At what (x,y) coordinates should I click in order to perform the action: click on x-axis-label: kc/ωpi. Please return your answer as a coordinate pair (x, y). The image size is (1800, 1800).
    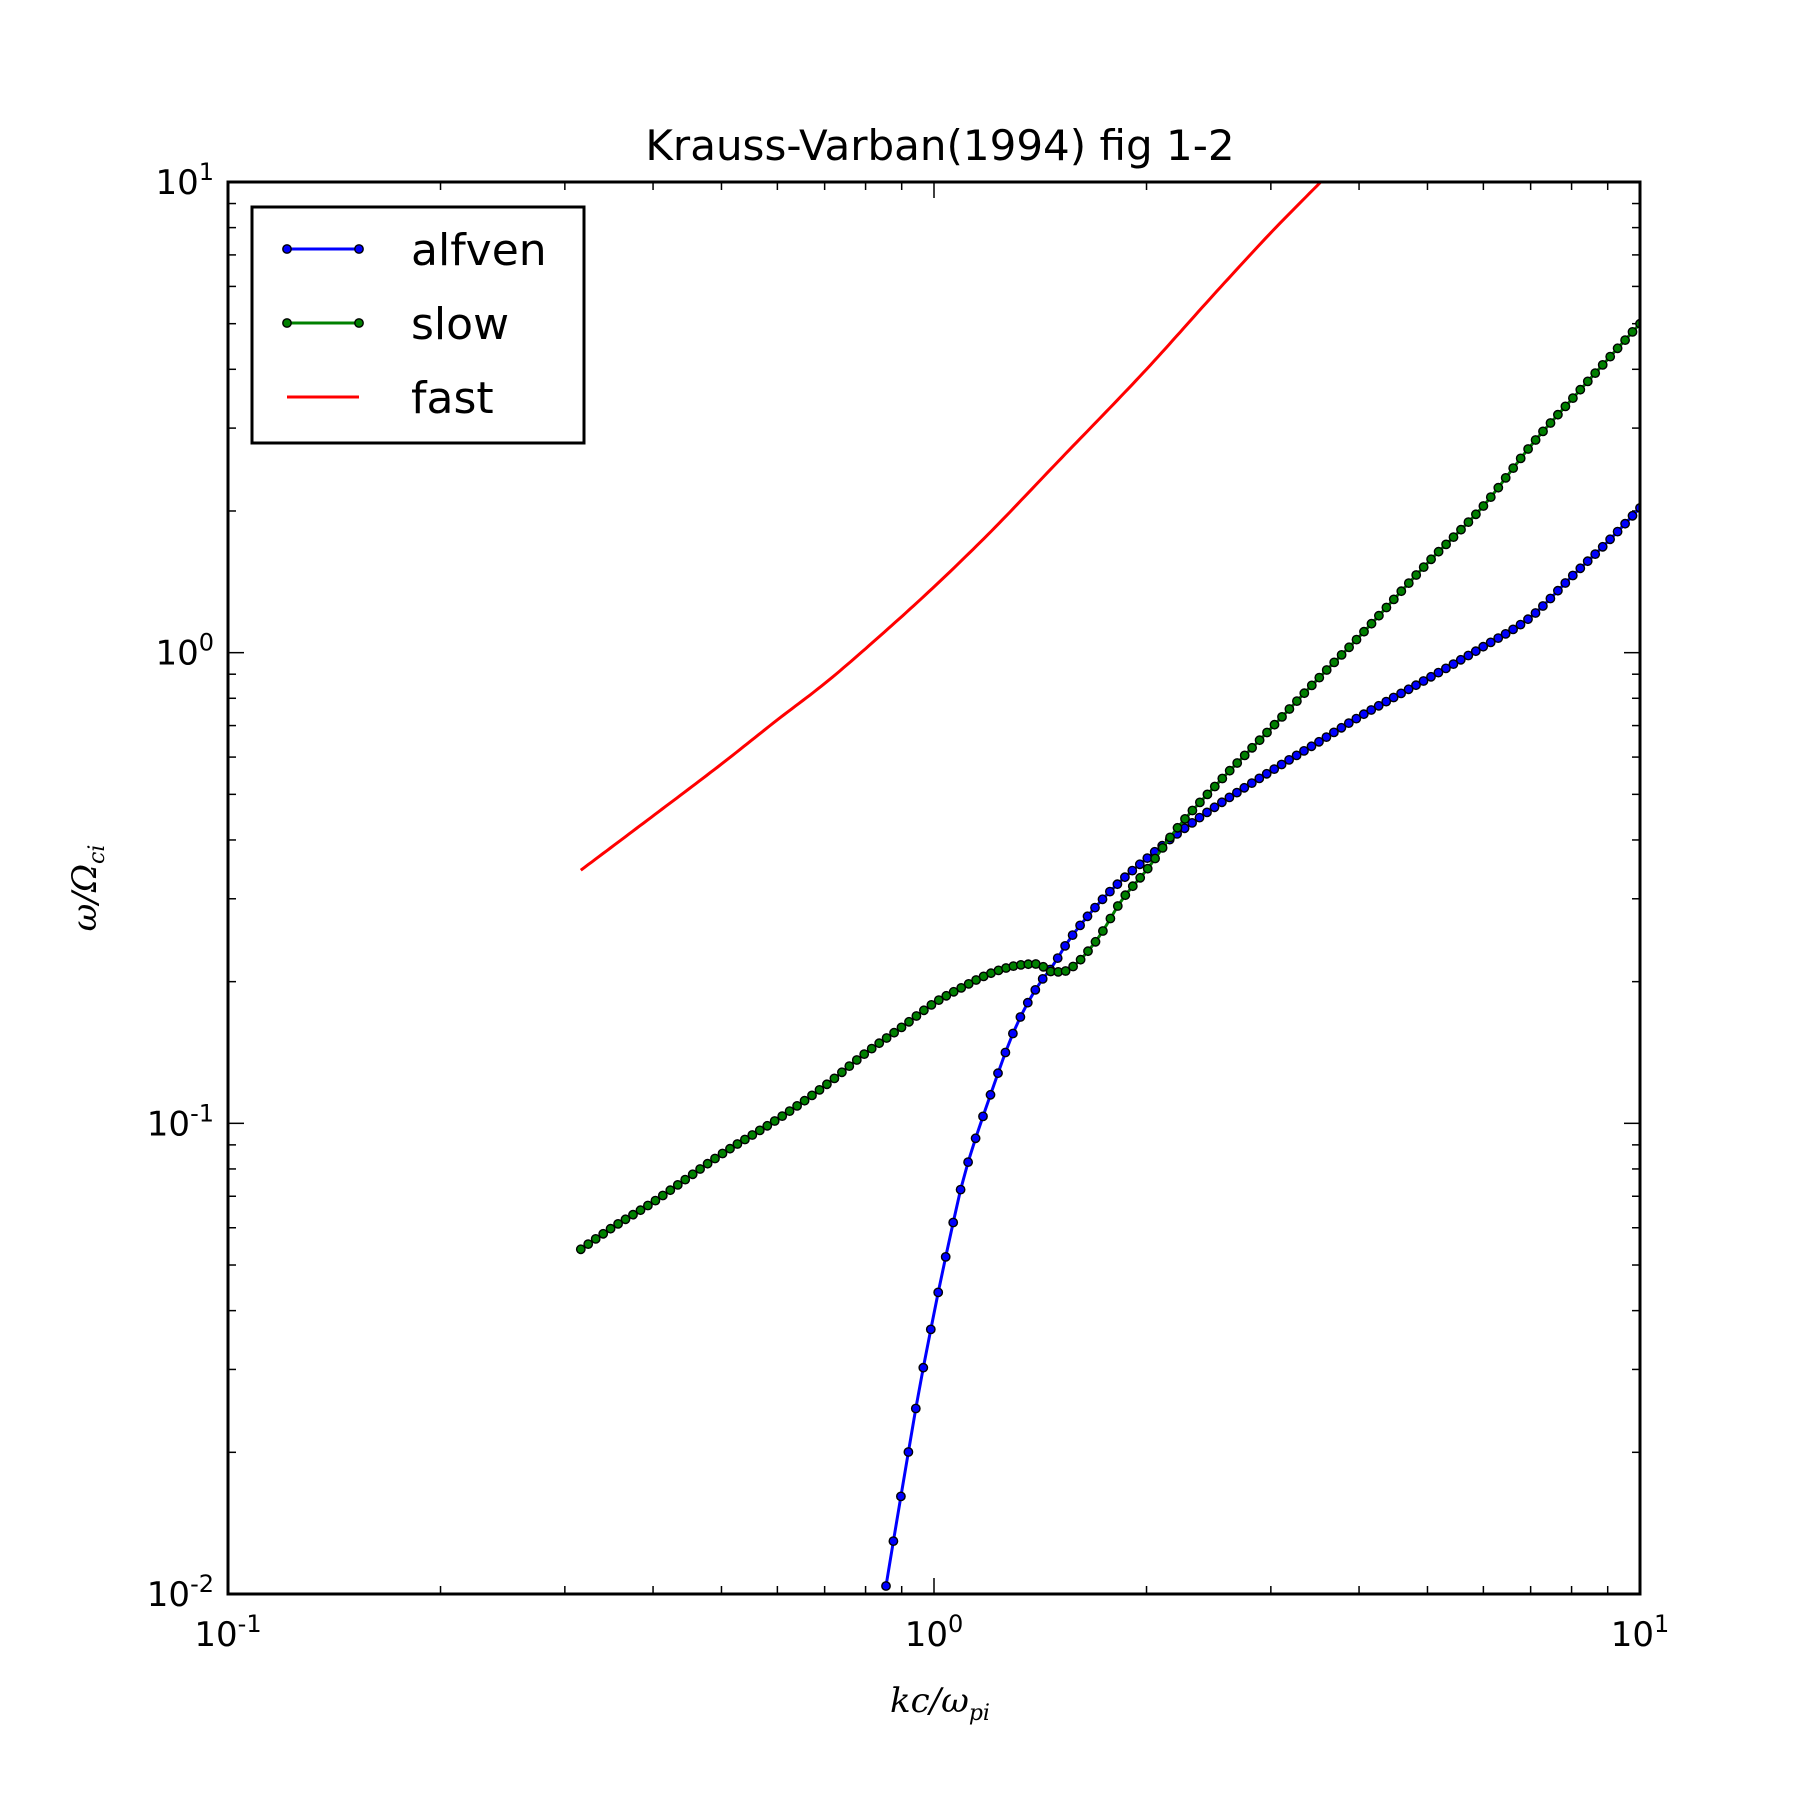
    Looking at the image, I should click on (940, 1703).